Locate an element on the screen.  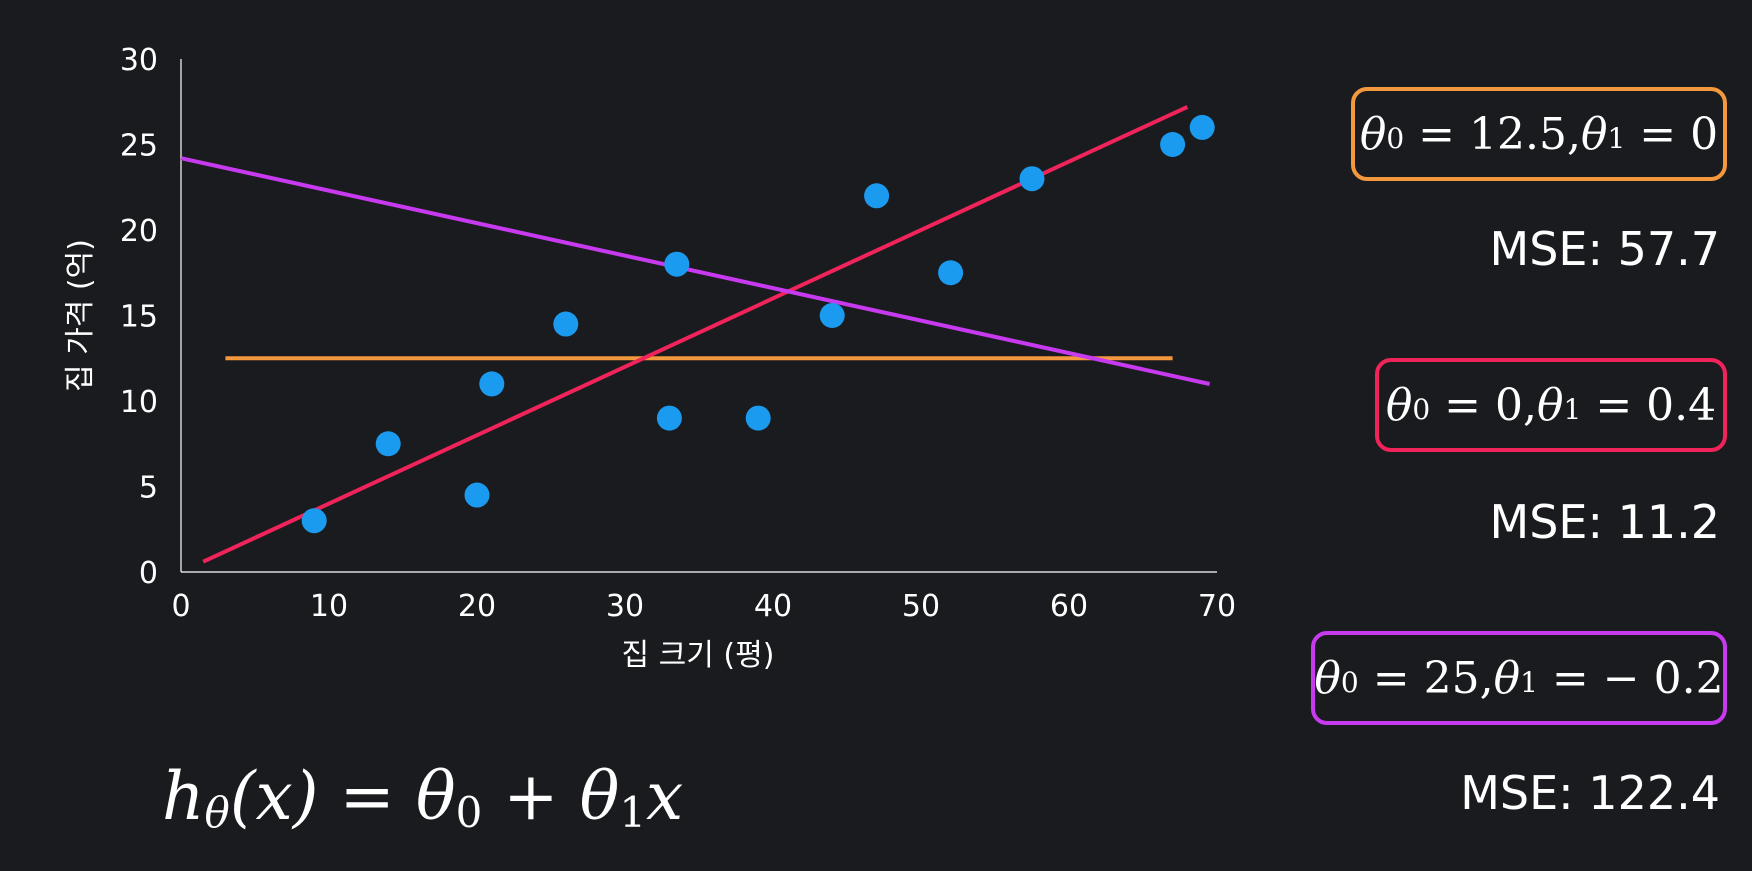
x-tick-label: 40 is located at coordinates (773, 606).